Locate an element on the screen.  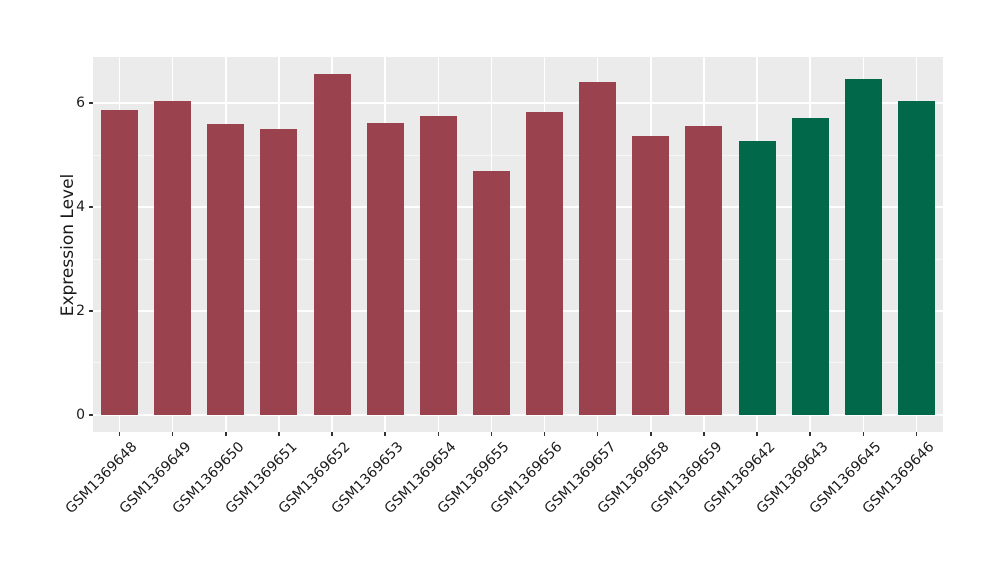
bar-GSM1369652 is located at coordinates (332, 244).